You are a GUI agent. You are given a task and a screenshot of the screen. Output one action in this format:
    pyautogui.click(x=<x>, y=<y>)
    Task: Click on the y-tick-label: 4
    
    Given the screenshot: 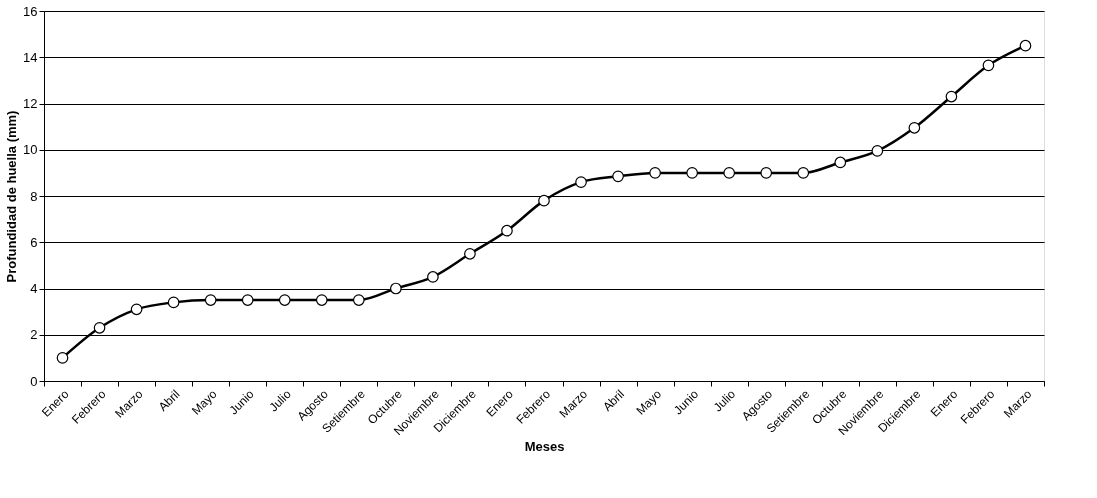 What is the action you would take?
    pyautogui.click(x=34, y=288)
    